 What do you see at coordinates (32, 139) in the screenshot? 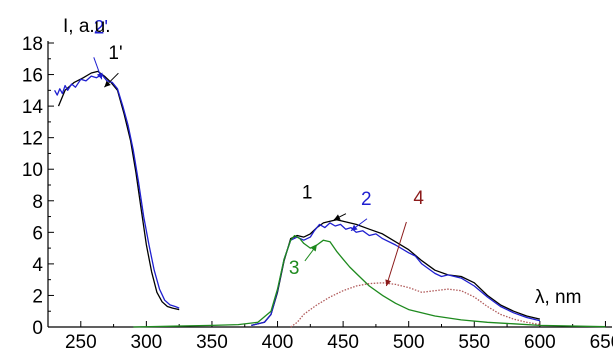
I see `y-tick-label-12: 12` at bounding box center [32, 139].